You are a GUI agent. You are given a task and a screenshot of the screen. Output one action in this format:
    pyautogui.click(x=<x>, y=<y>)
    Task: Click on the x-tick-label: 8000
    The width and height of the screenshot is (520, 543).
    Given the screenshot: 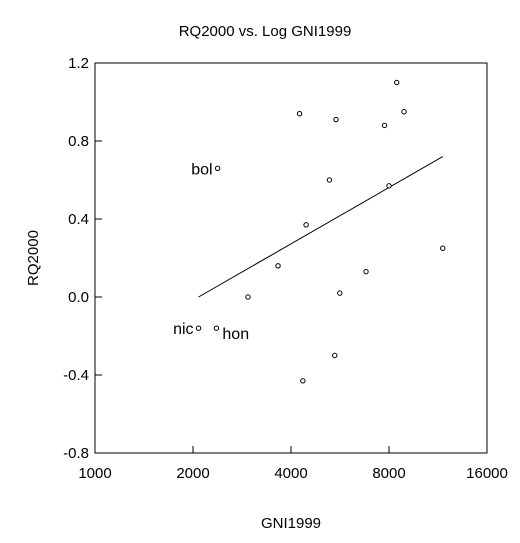 What is the action you would take?
    pyautogui.click(x=388, y=473)
    